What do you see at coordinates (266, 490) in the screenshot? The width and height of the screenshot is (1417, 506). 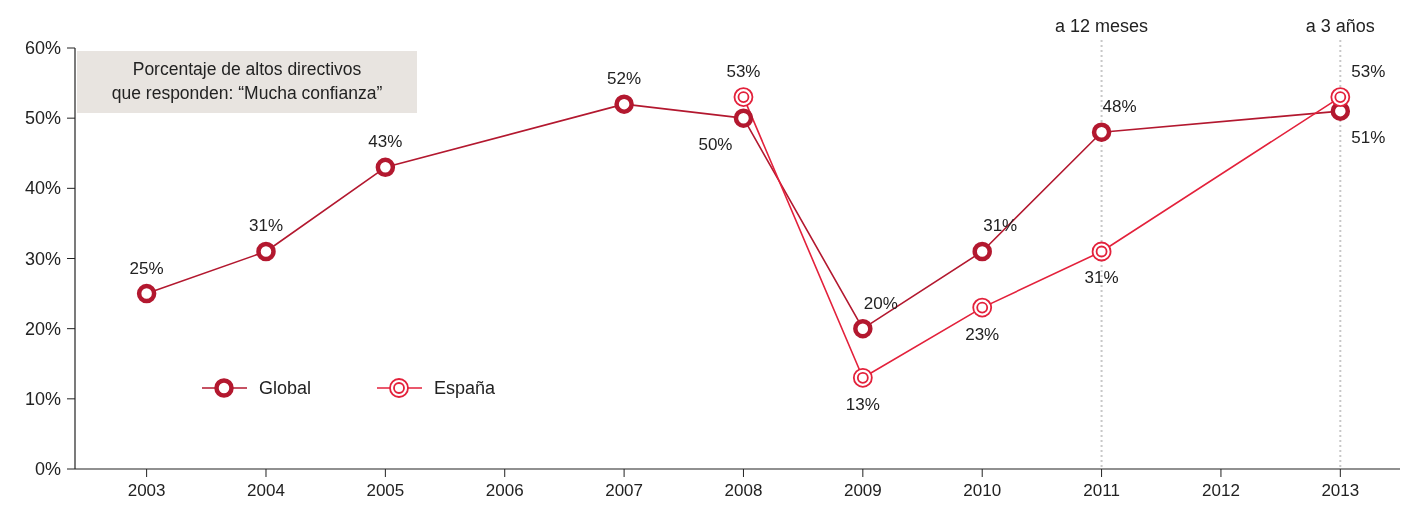 I see `x-tick-label: 2004` at bounding box center [266, 490].